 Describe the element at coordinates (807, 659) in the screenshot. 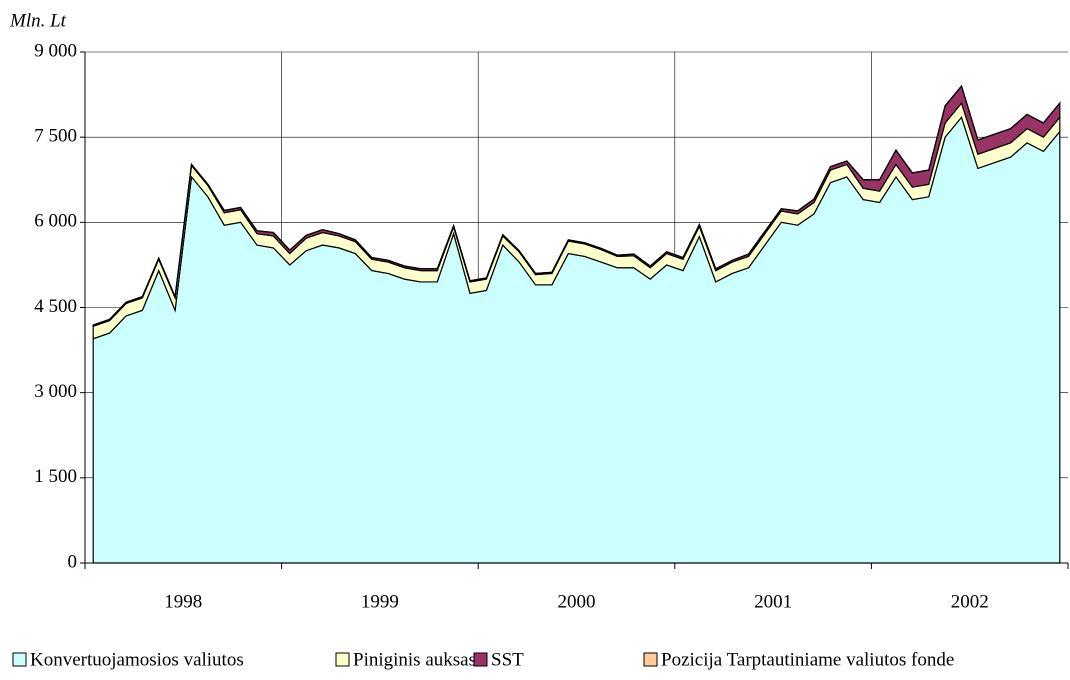

I see `legend-label: Pozicija Tarptautiniame valiutos fonde` at that location.